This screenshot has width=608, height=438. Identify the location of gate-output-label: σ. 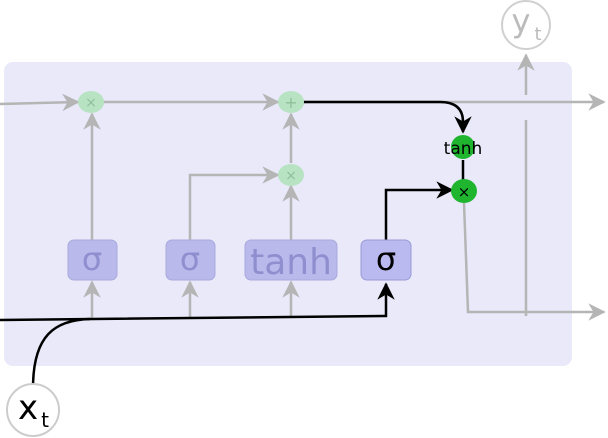
(386, 259).